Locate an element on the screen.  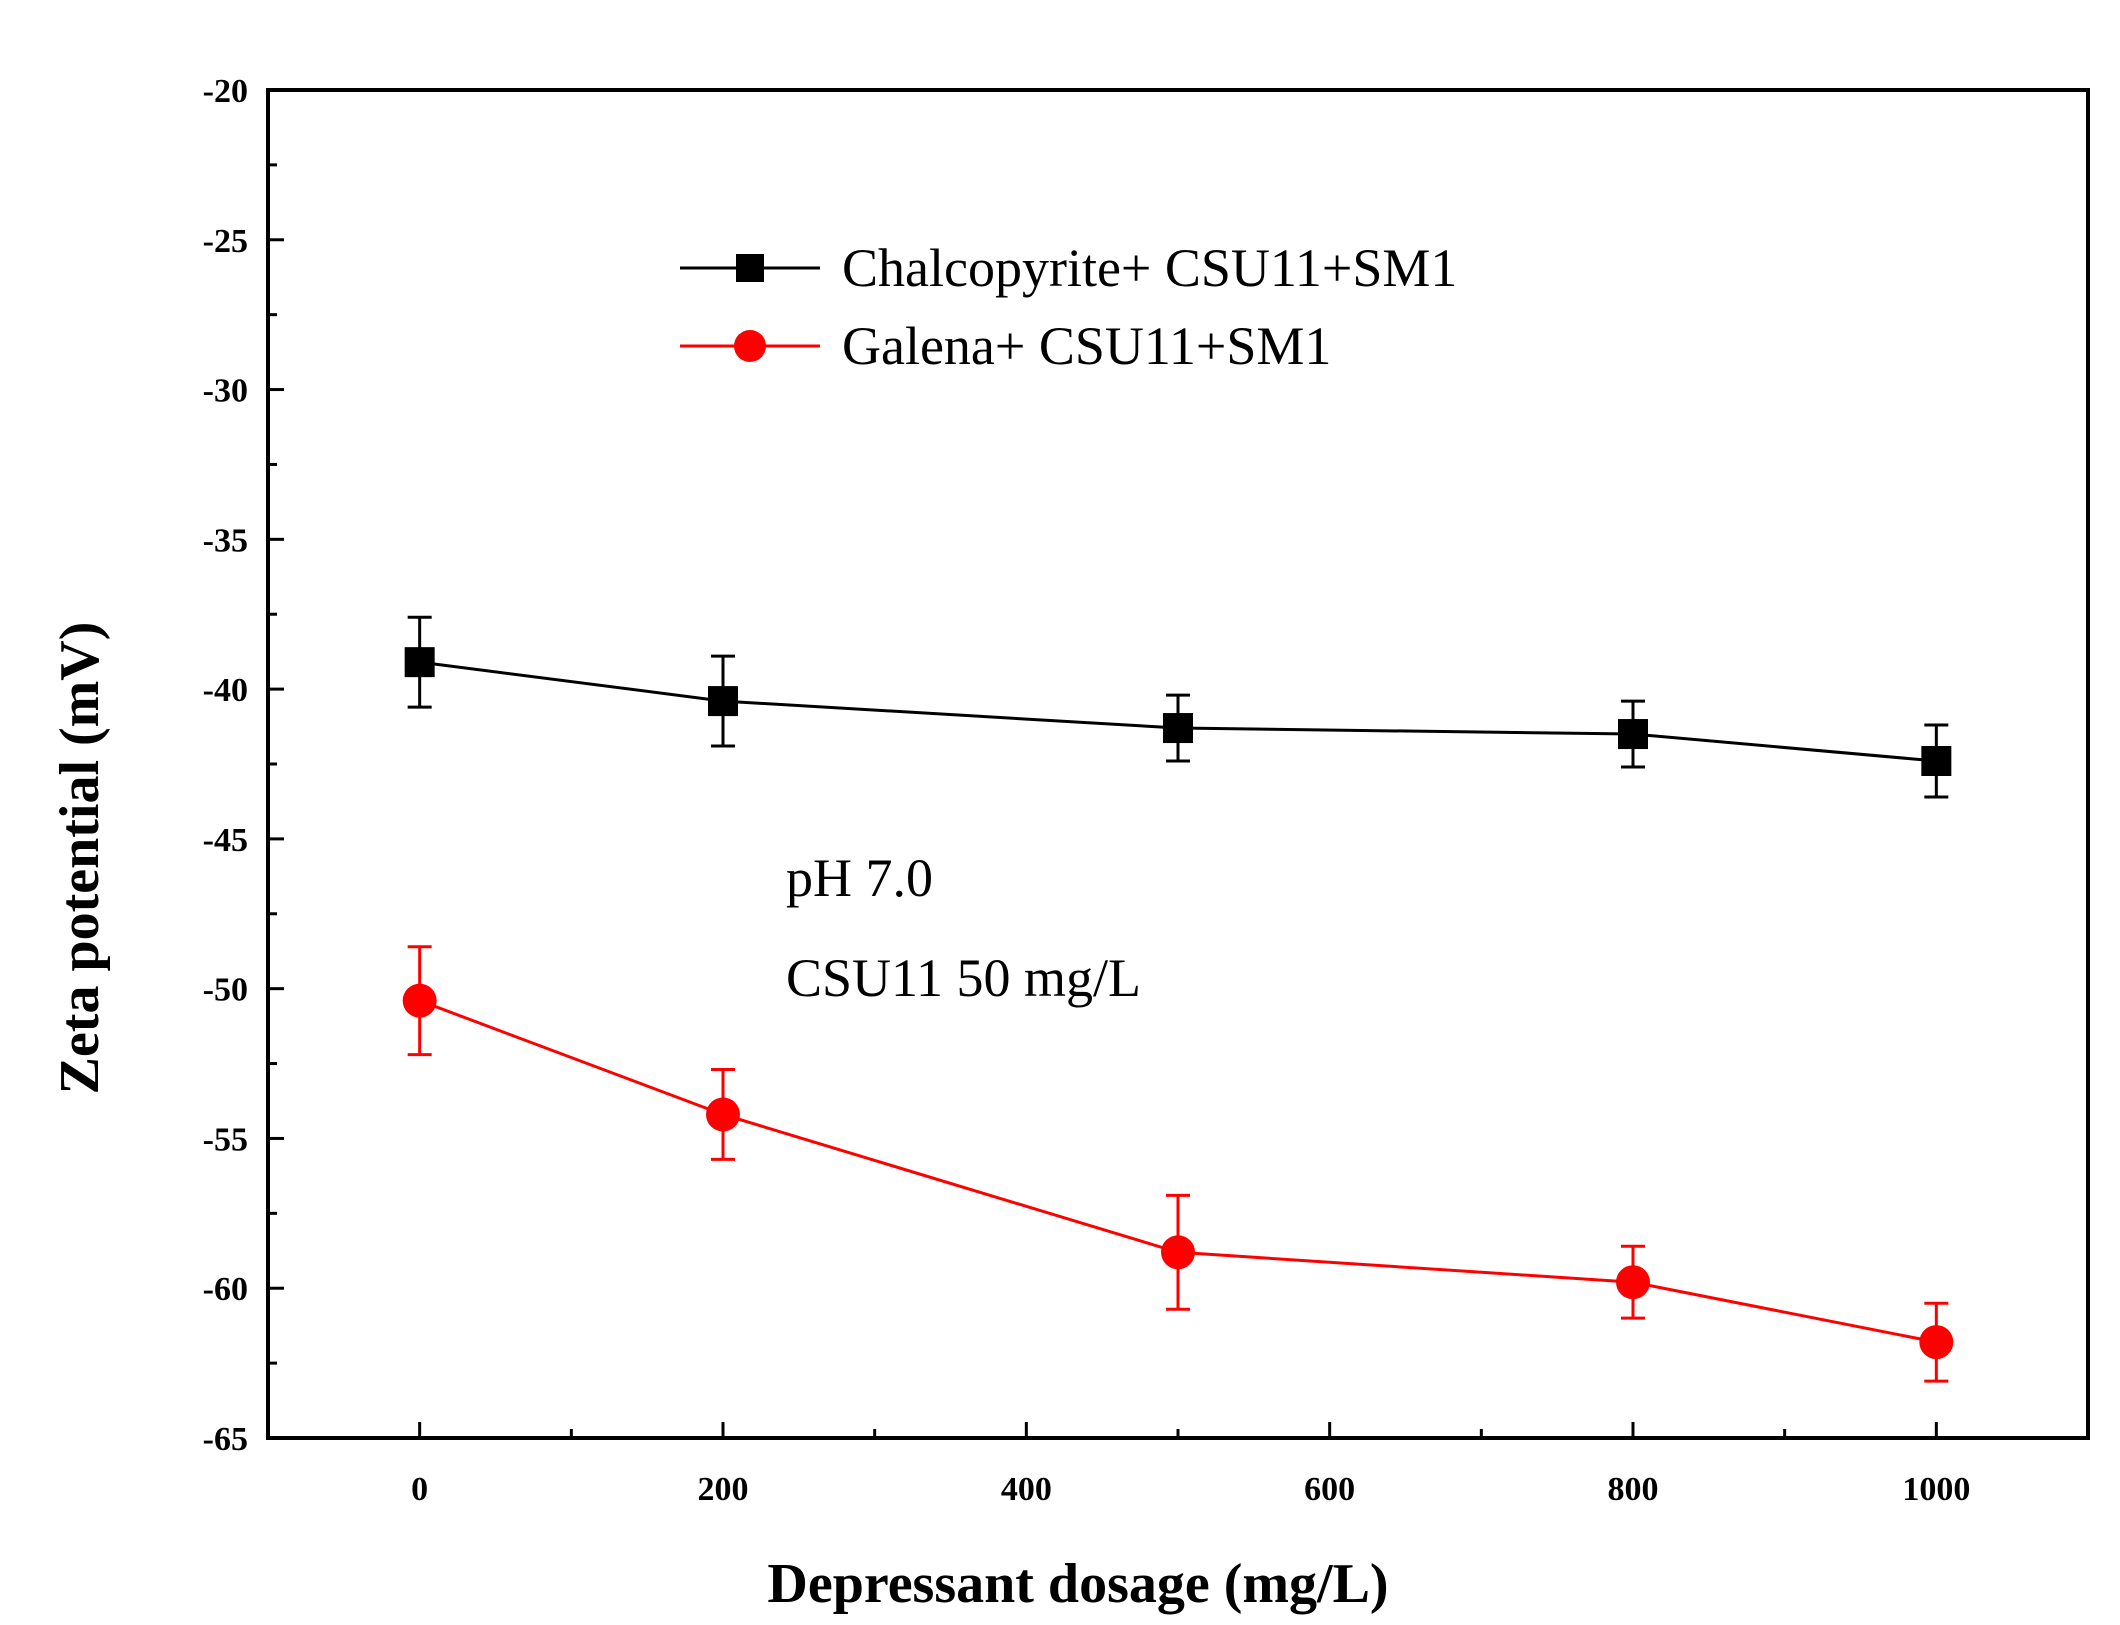
x-axis-title: Depressant dosage (mg/L) is located at coordinates (1077, 1584).